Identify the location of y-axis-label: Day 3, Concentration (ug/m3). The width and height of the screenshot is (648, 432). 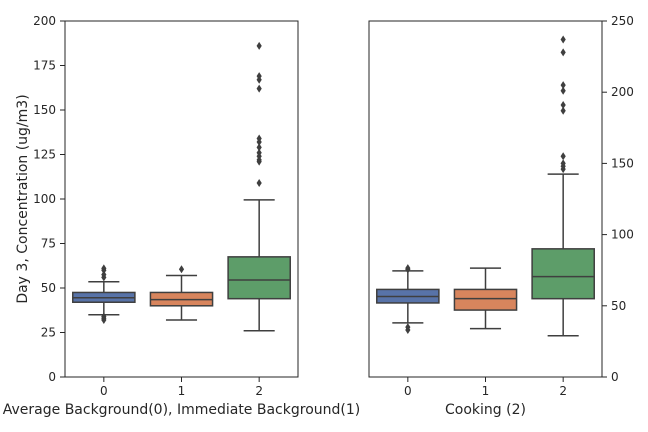
(23, 198).